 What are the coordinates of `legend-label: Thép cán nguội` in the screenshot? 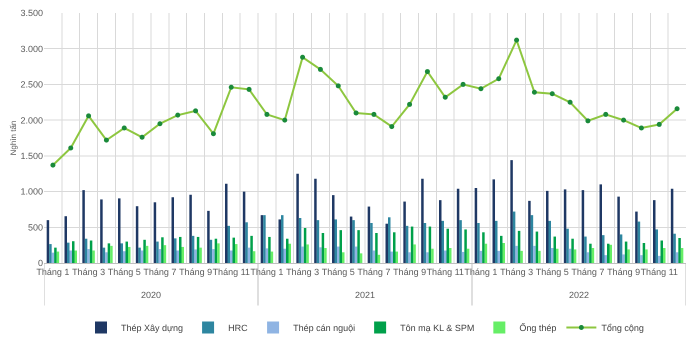 It's located at (324, 328).